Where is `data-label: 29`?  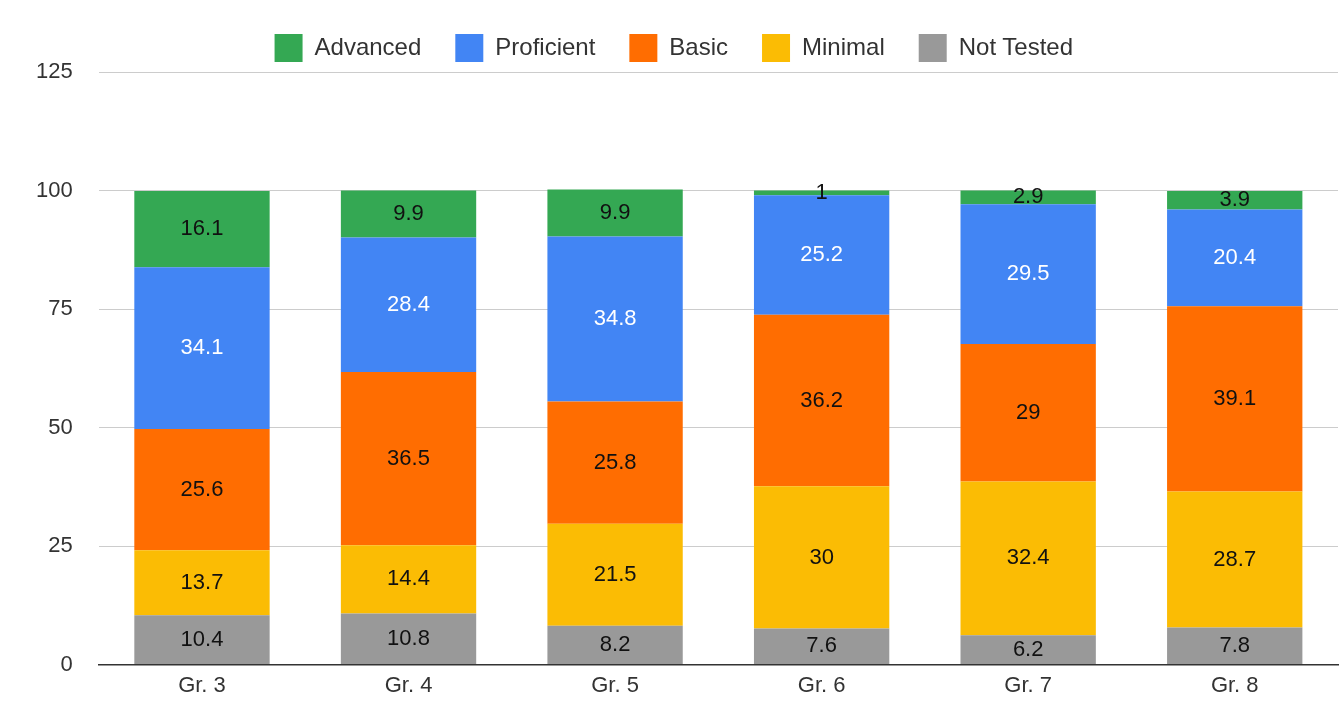 data-label: 29 is located at coordinates (1028, 411).